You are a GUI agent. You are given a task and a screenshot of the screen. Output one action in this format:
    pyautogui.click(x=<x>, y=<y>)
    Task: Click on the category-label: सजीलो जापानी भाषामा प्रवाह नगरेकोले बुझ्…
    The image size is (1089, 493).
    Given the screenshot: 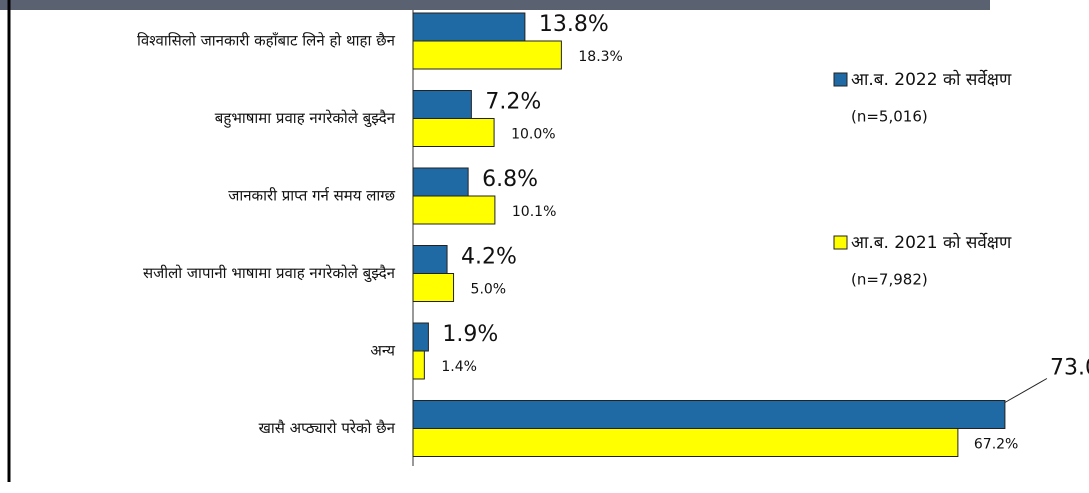 What is the action you would take?
    pyautogui.click(x=269, y=273)
    